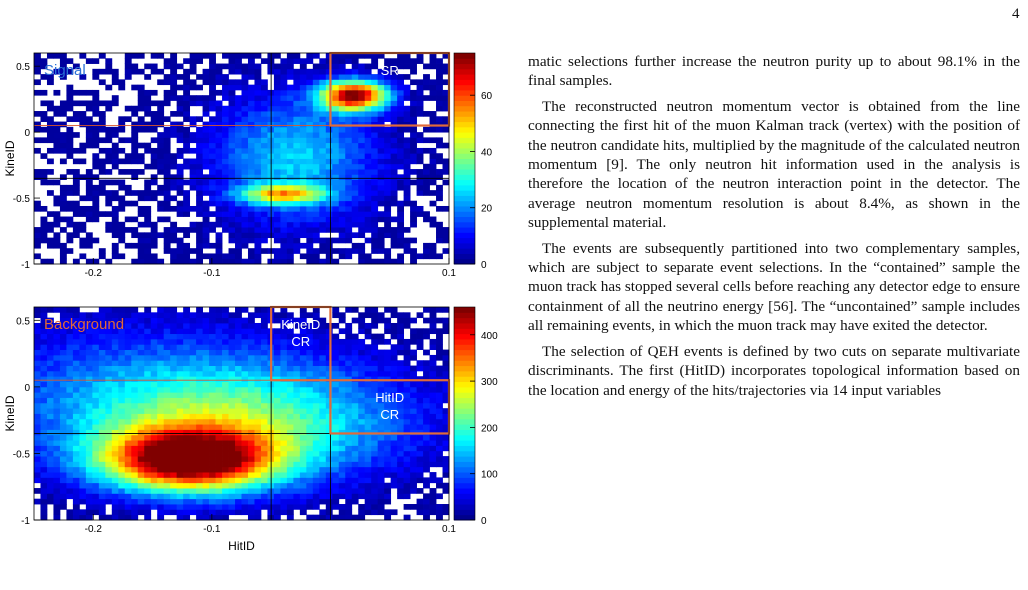  What do you see at coordinates (489, 475) in the screenshot?
I see `colorbar-tick-label: 100` at bounding box center [489, 475].